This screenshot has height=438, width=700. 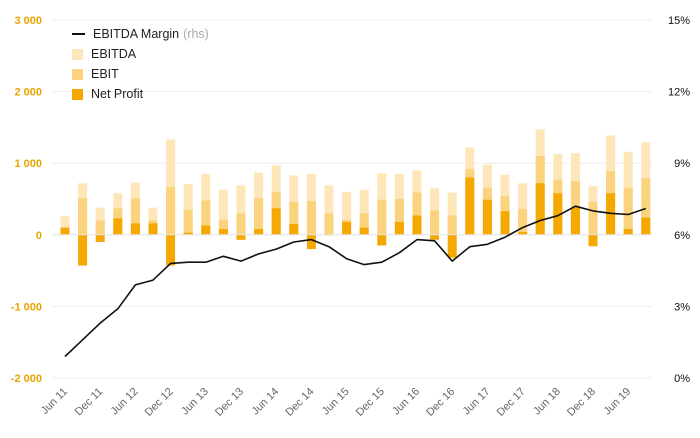 What do you see at coordinates (28, 164) in the screenshot?
I see `left-tick-label: 1 000` at bounding box center [28, 164].